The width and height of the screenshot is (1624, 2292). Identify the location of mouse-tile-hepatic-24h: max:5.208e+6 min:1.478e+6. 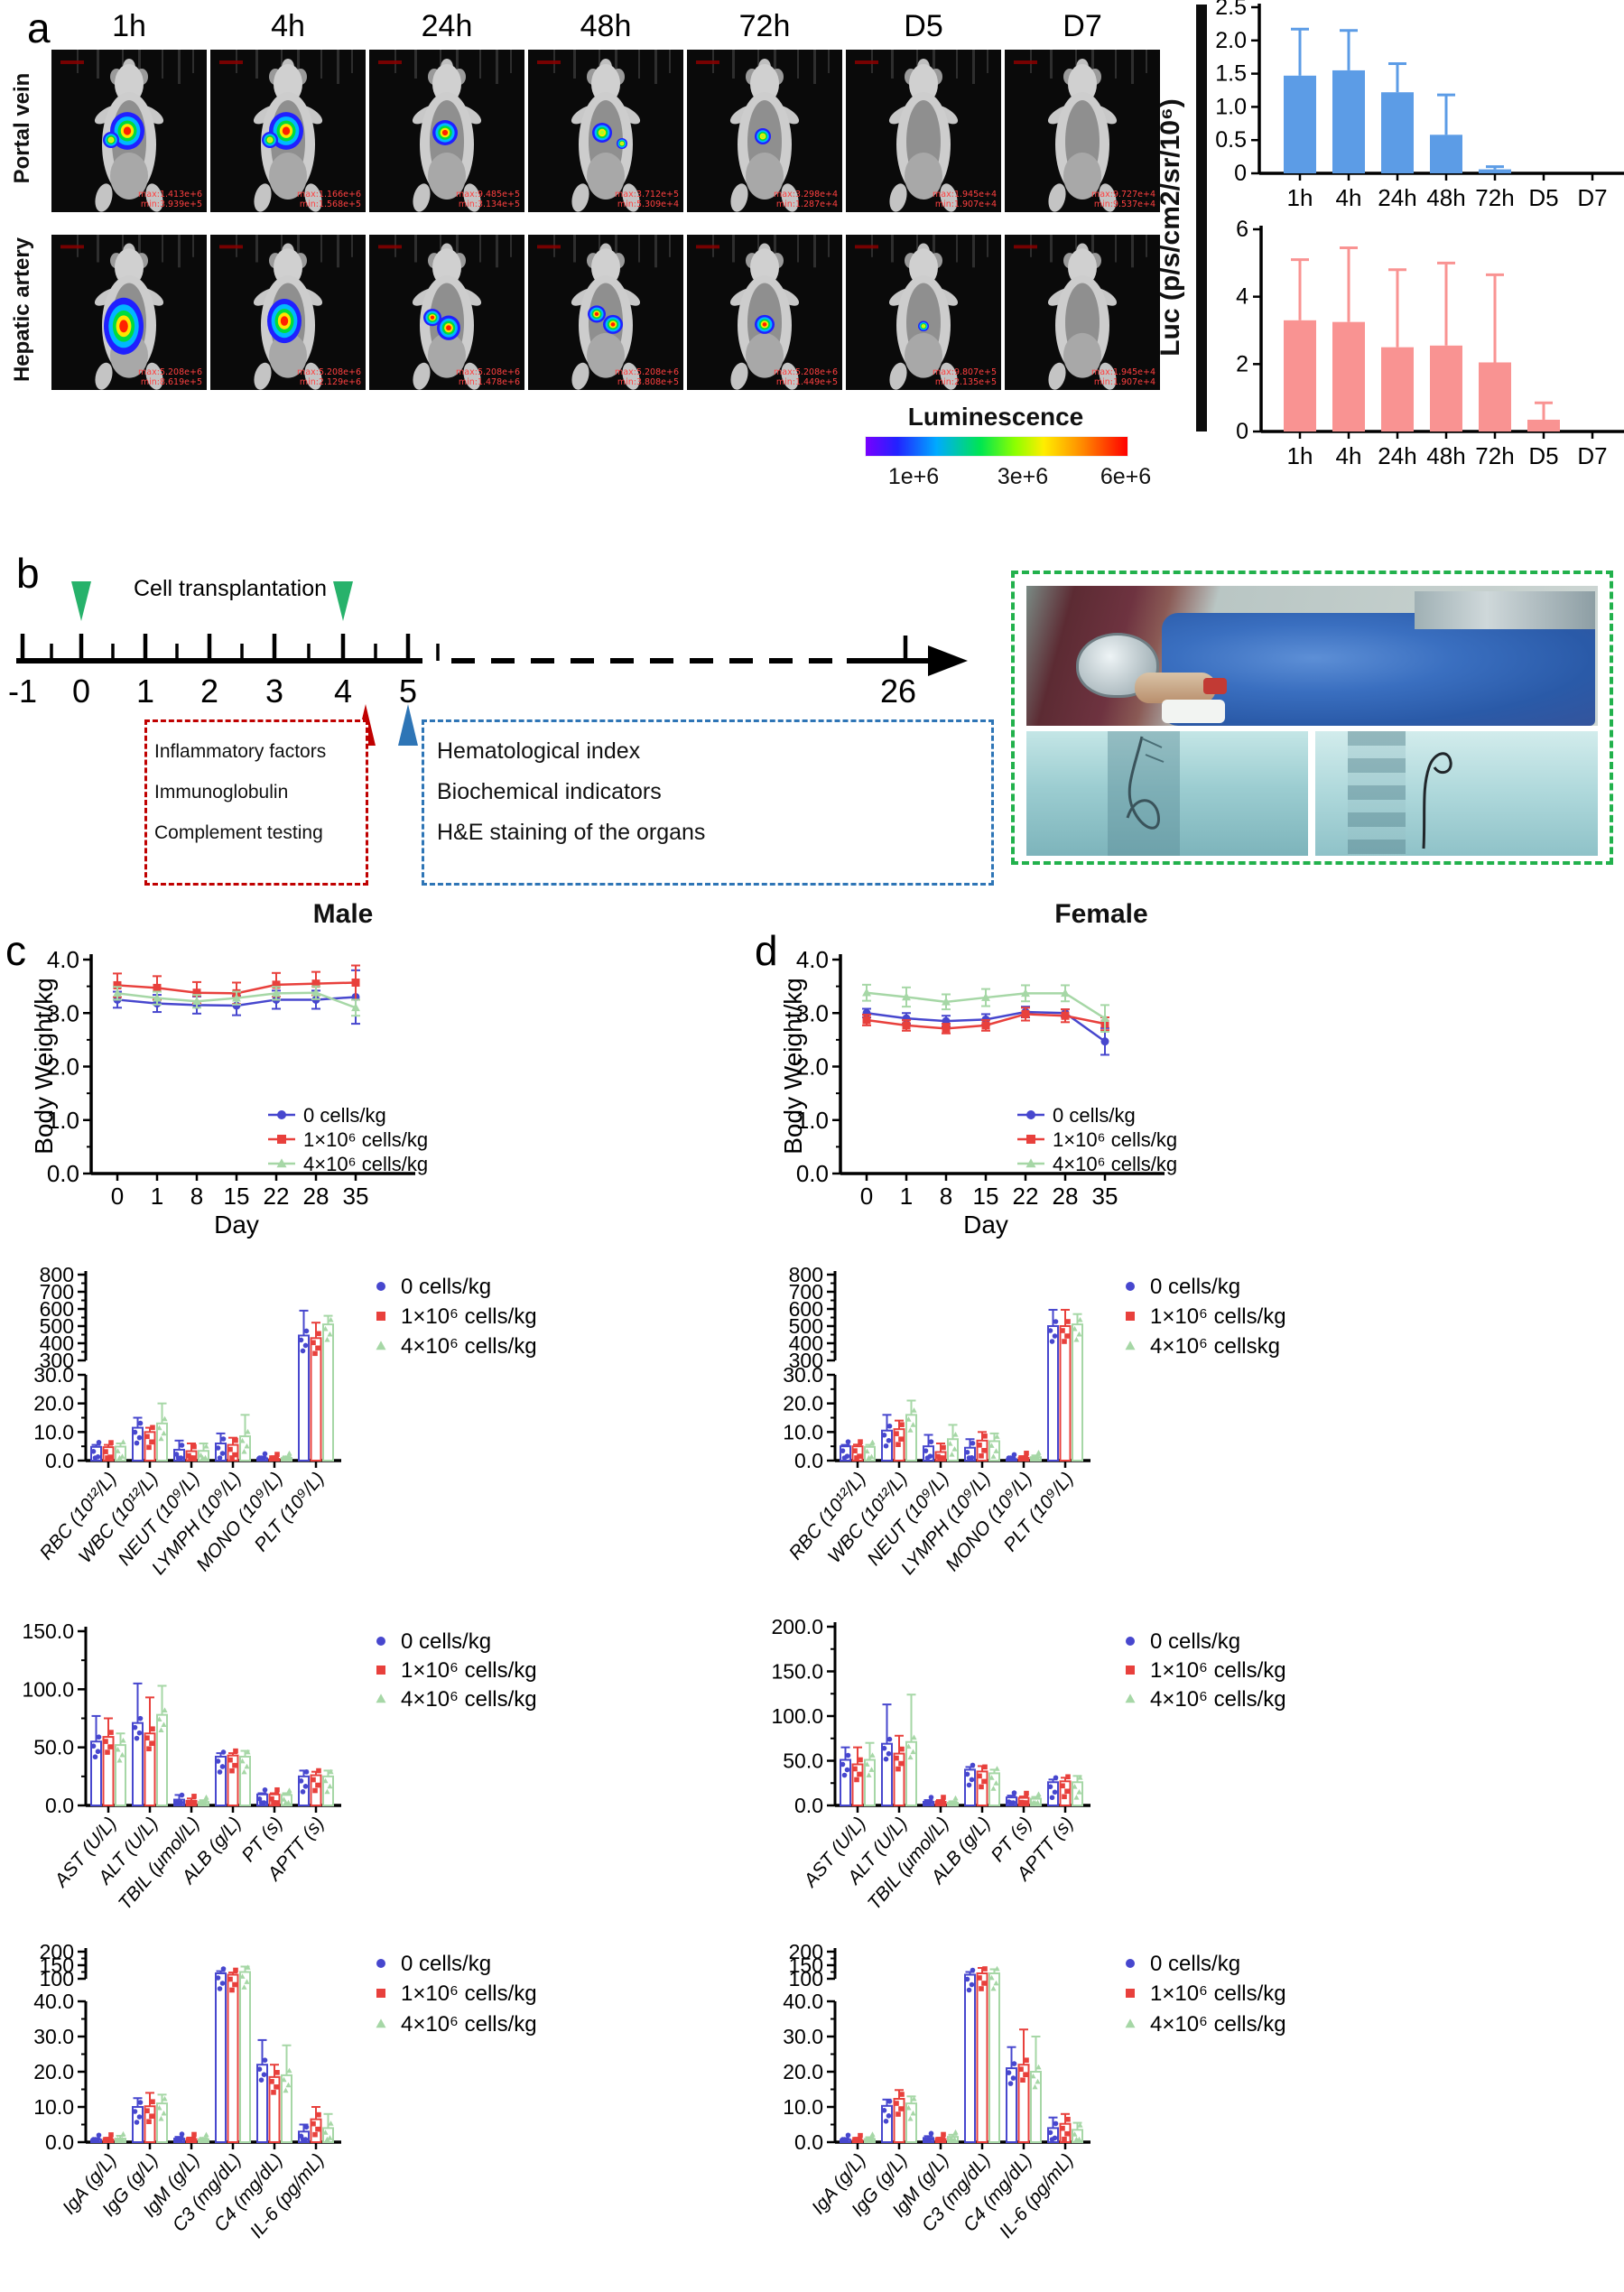
(446, 312).